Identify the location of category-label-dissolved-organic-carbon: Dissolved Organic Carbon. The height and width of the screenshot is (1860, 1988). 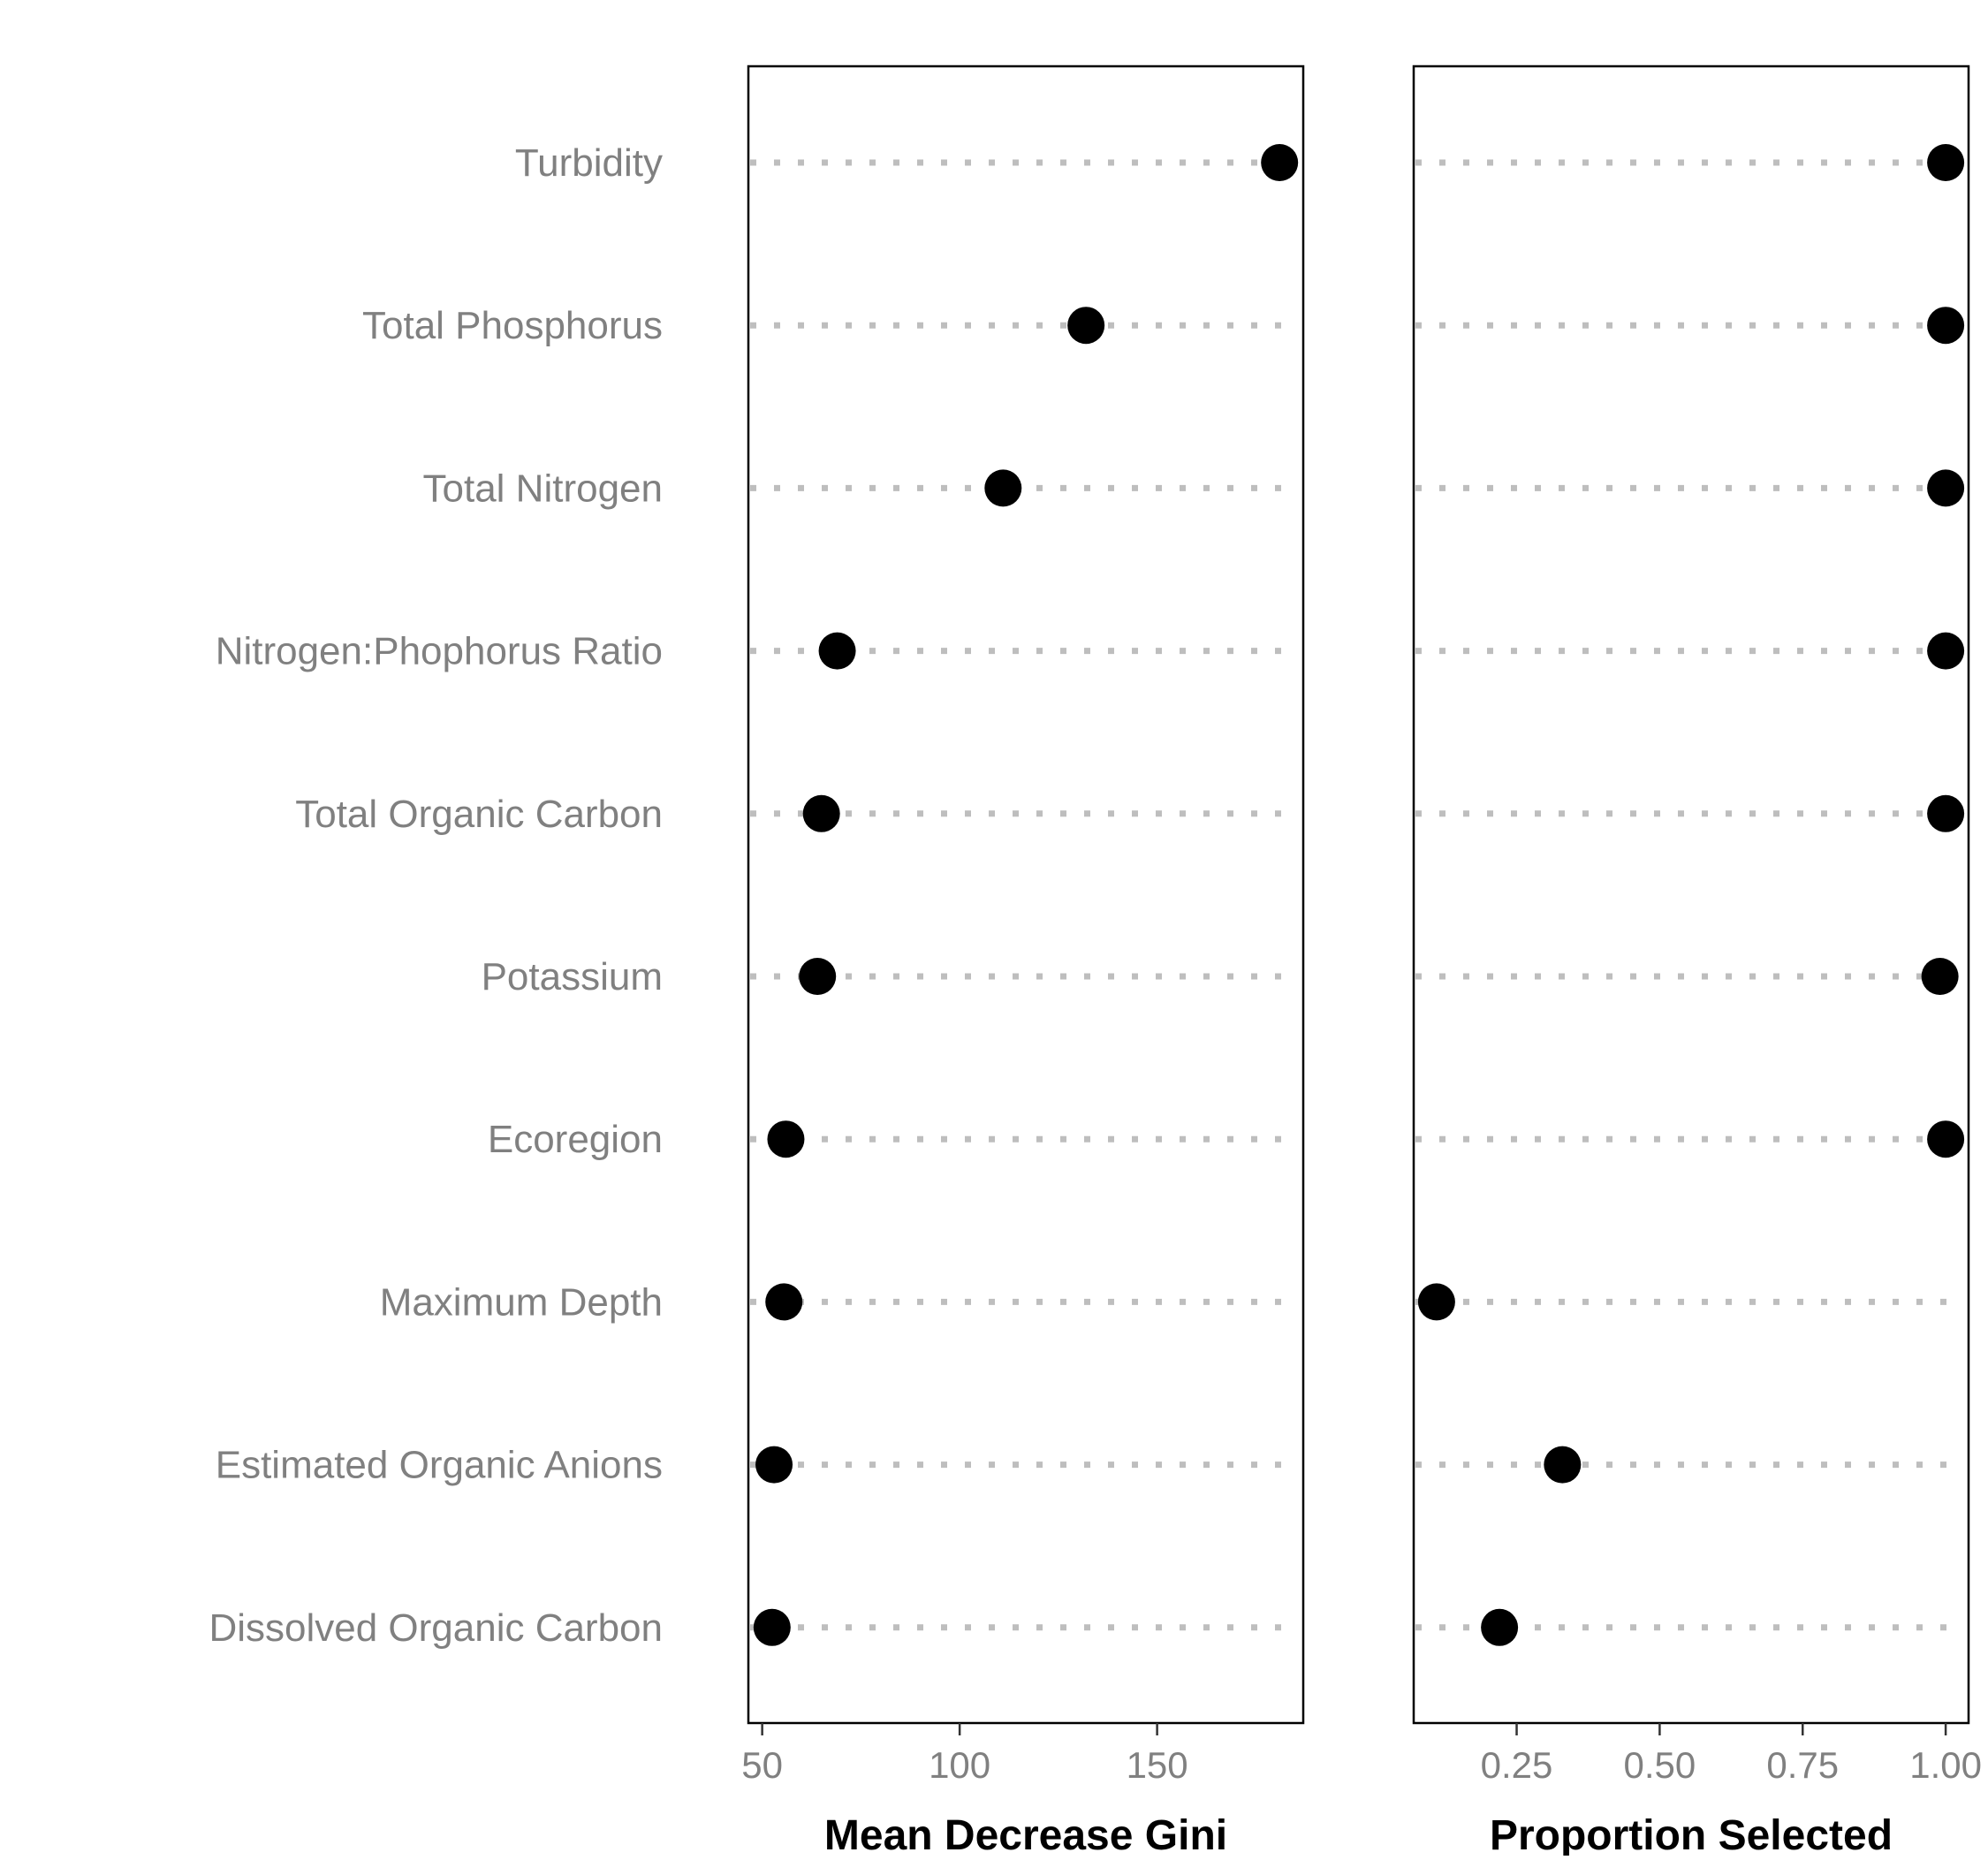
(436, 1628).